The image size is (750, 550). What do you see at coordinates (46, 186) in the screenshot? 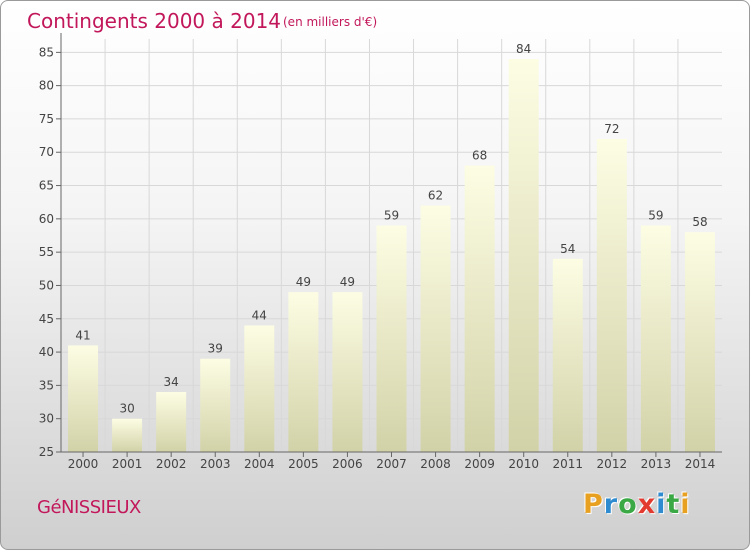
I see `y-tick-label: 65` at bounding box center [46, 186].